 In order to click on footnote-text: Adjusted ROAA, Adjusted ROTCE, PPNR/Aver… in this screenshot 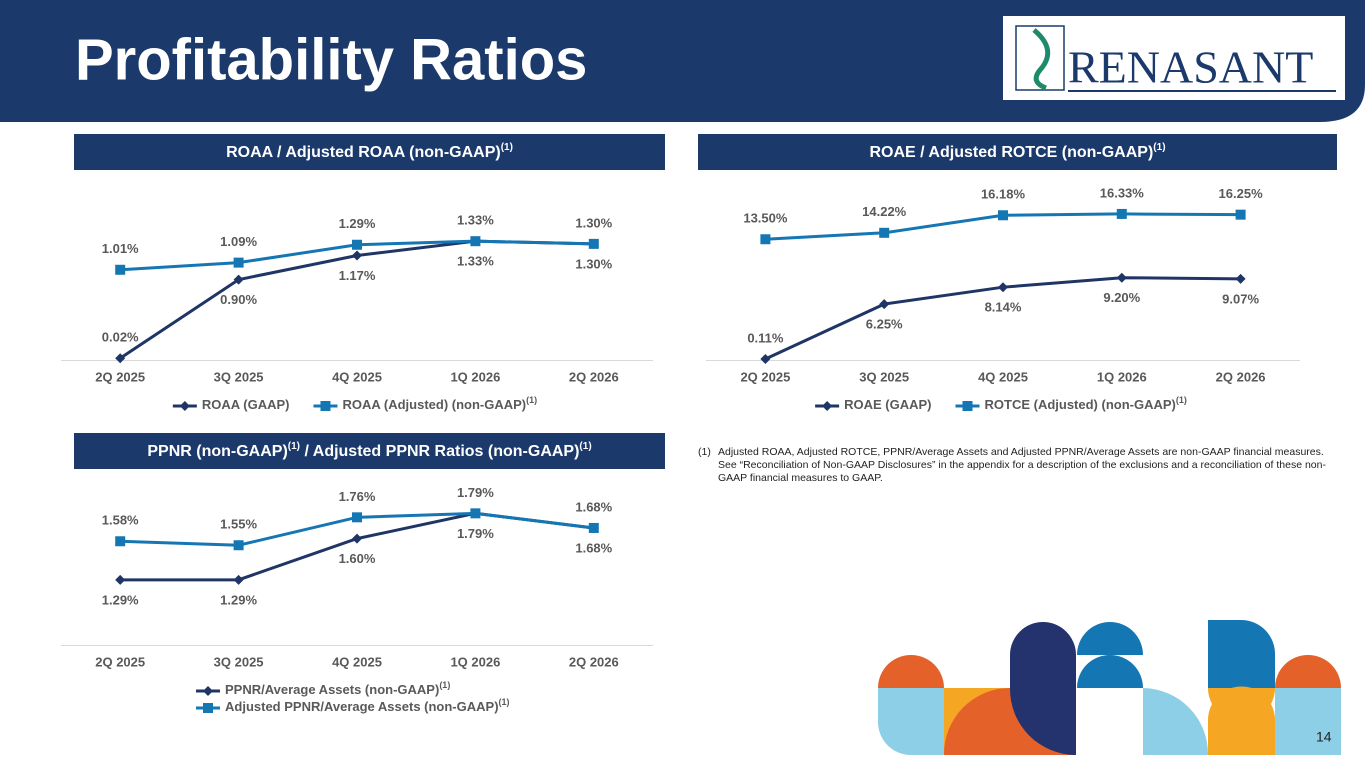, I will do `click(1022, 465)`.